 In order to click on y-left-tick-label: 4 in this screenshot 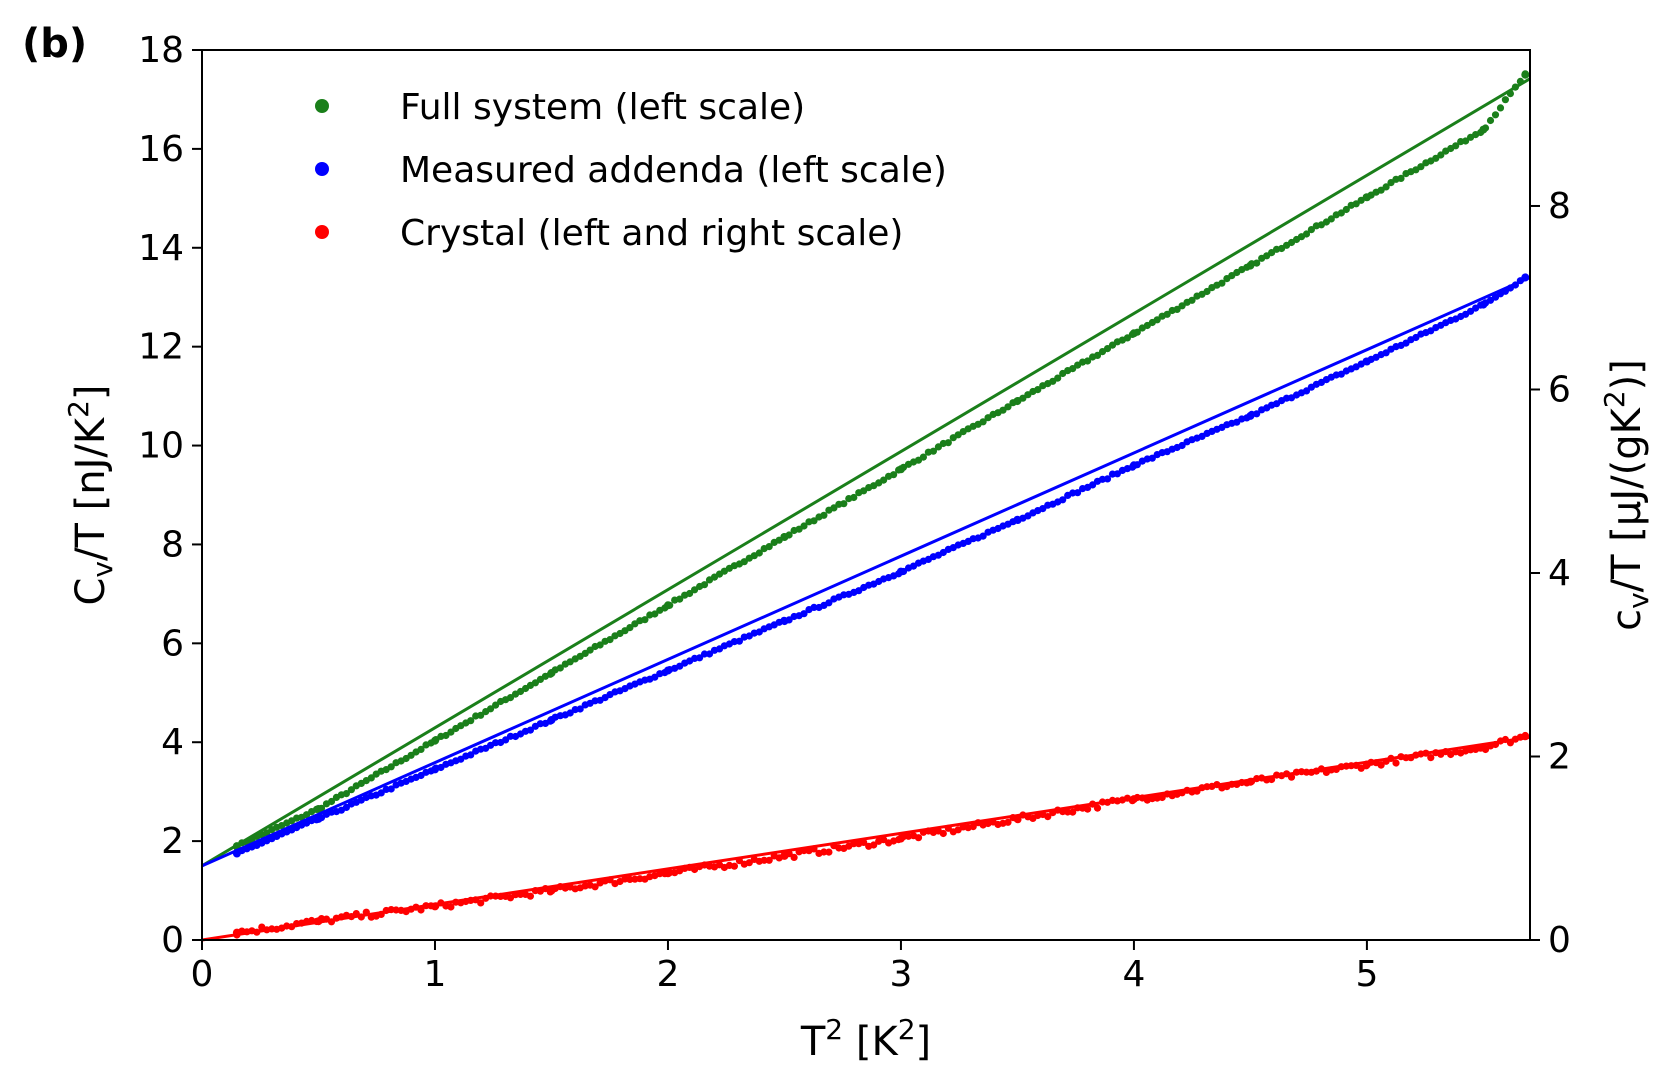, I will do `click(172, 742)`.